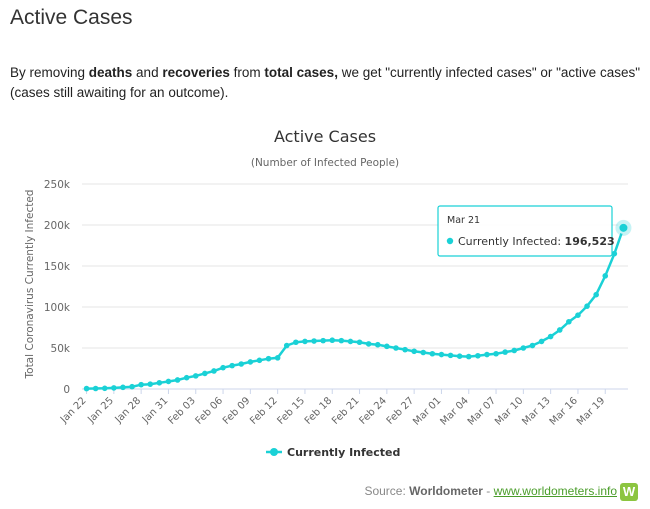  I want to click on y-tick-label: 250k, so click(57, 185).